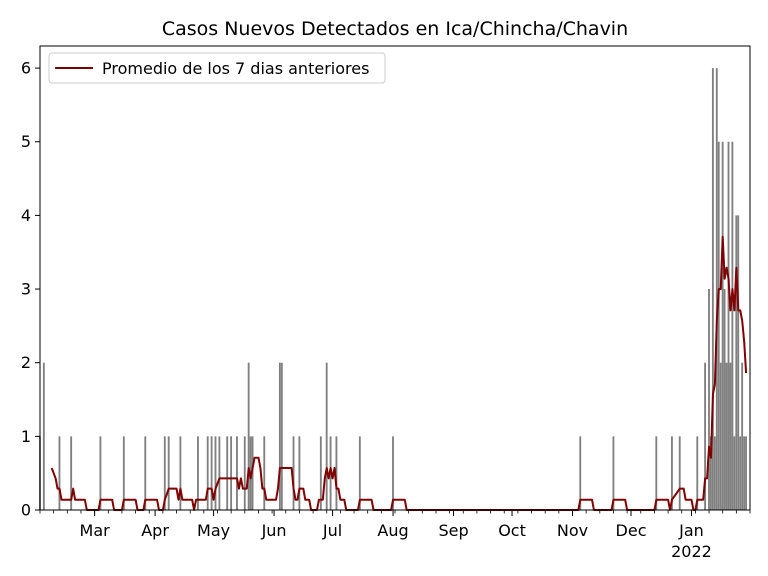 This screenshot has width=768, height=576. Describe the element at coordinates (392, 530) in the screenshot. I see `x-tick-label: Aug` at that location.